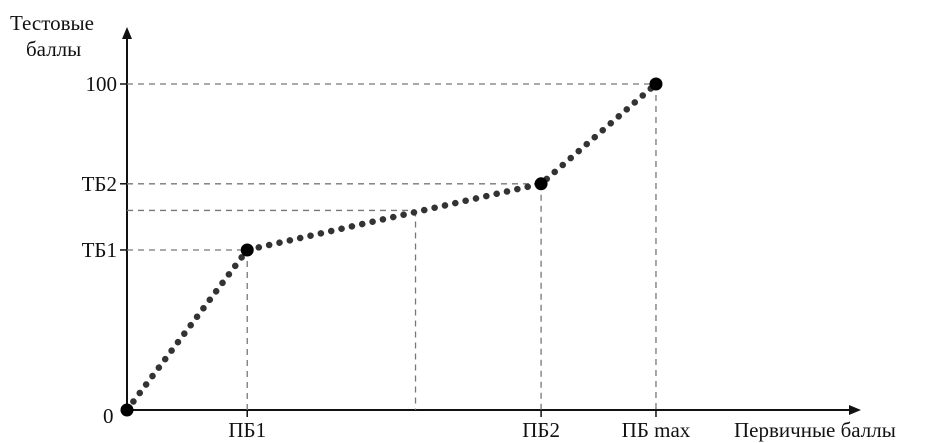  I want to click on y-tick-label-2: ТБ2, so click(99, 184).